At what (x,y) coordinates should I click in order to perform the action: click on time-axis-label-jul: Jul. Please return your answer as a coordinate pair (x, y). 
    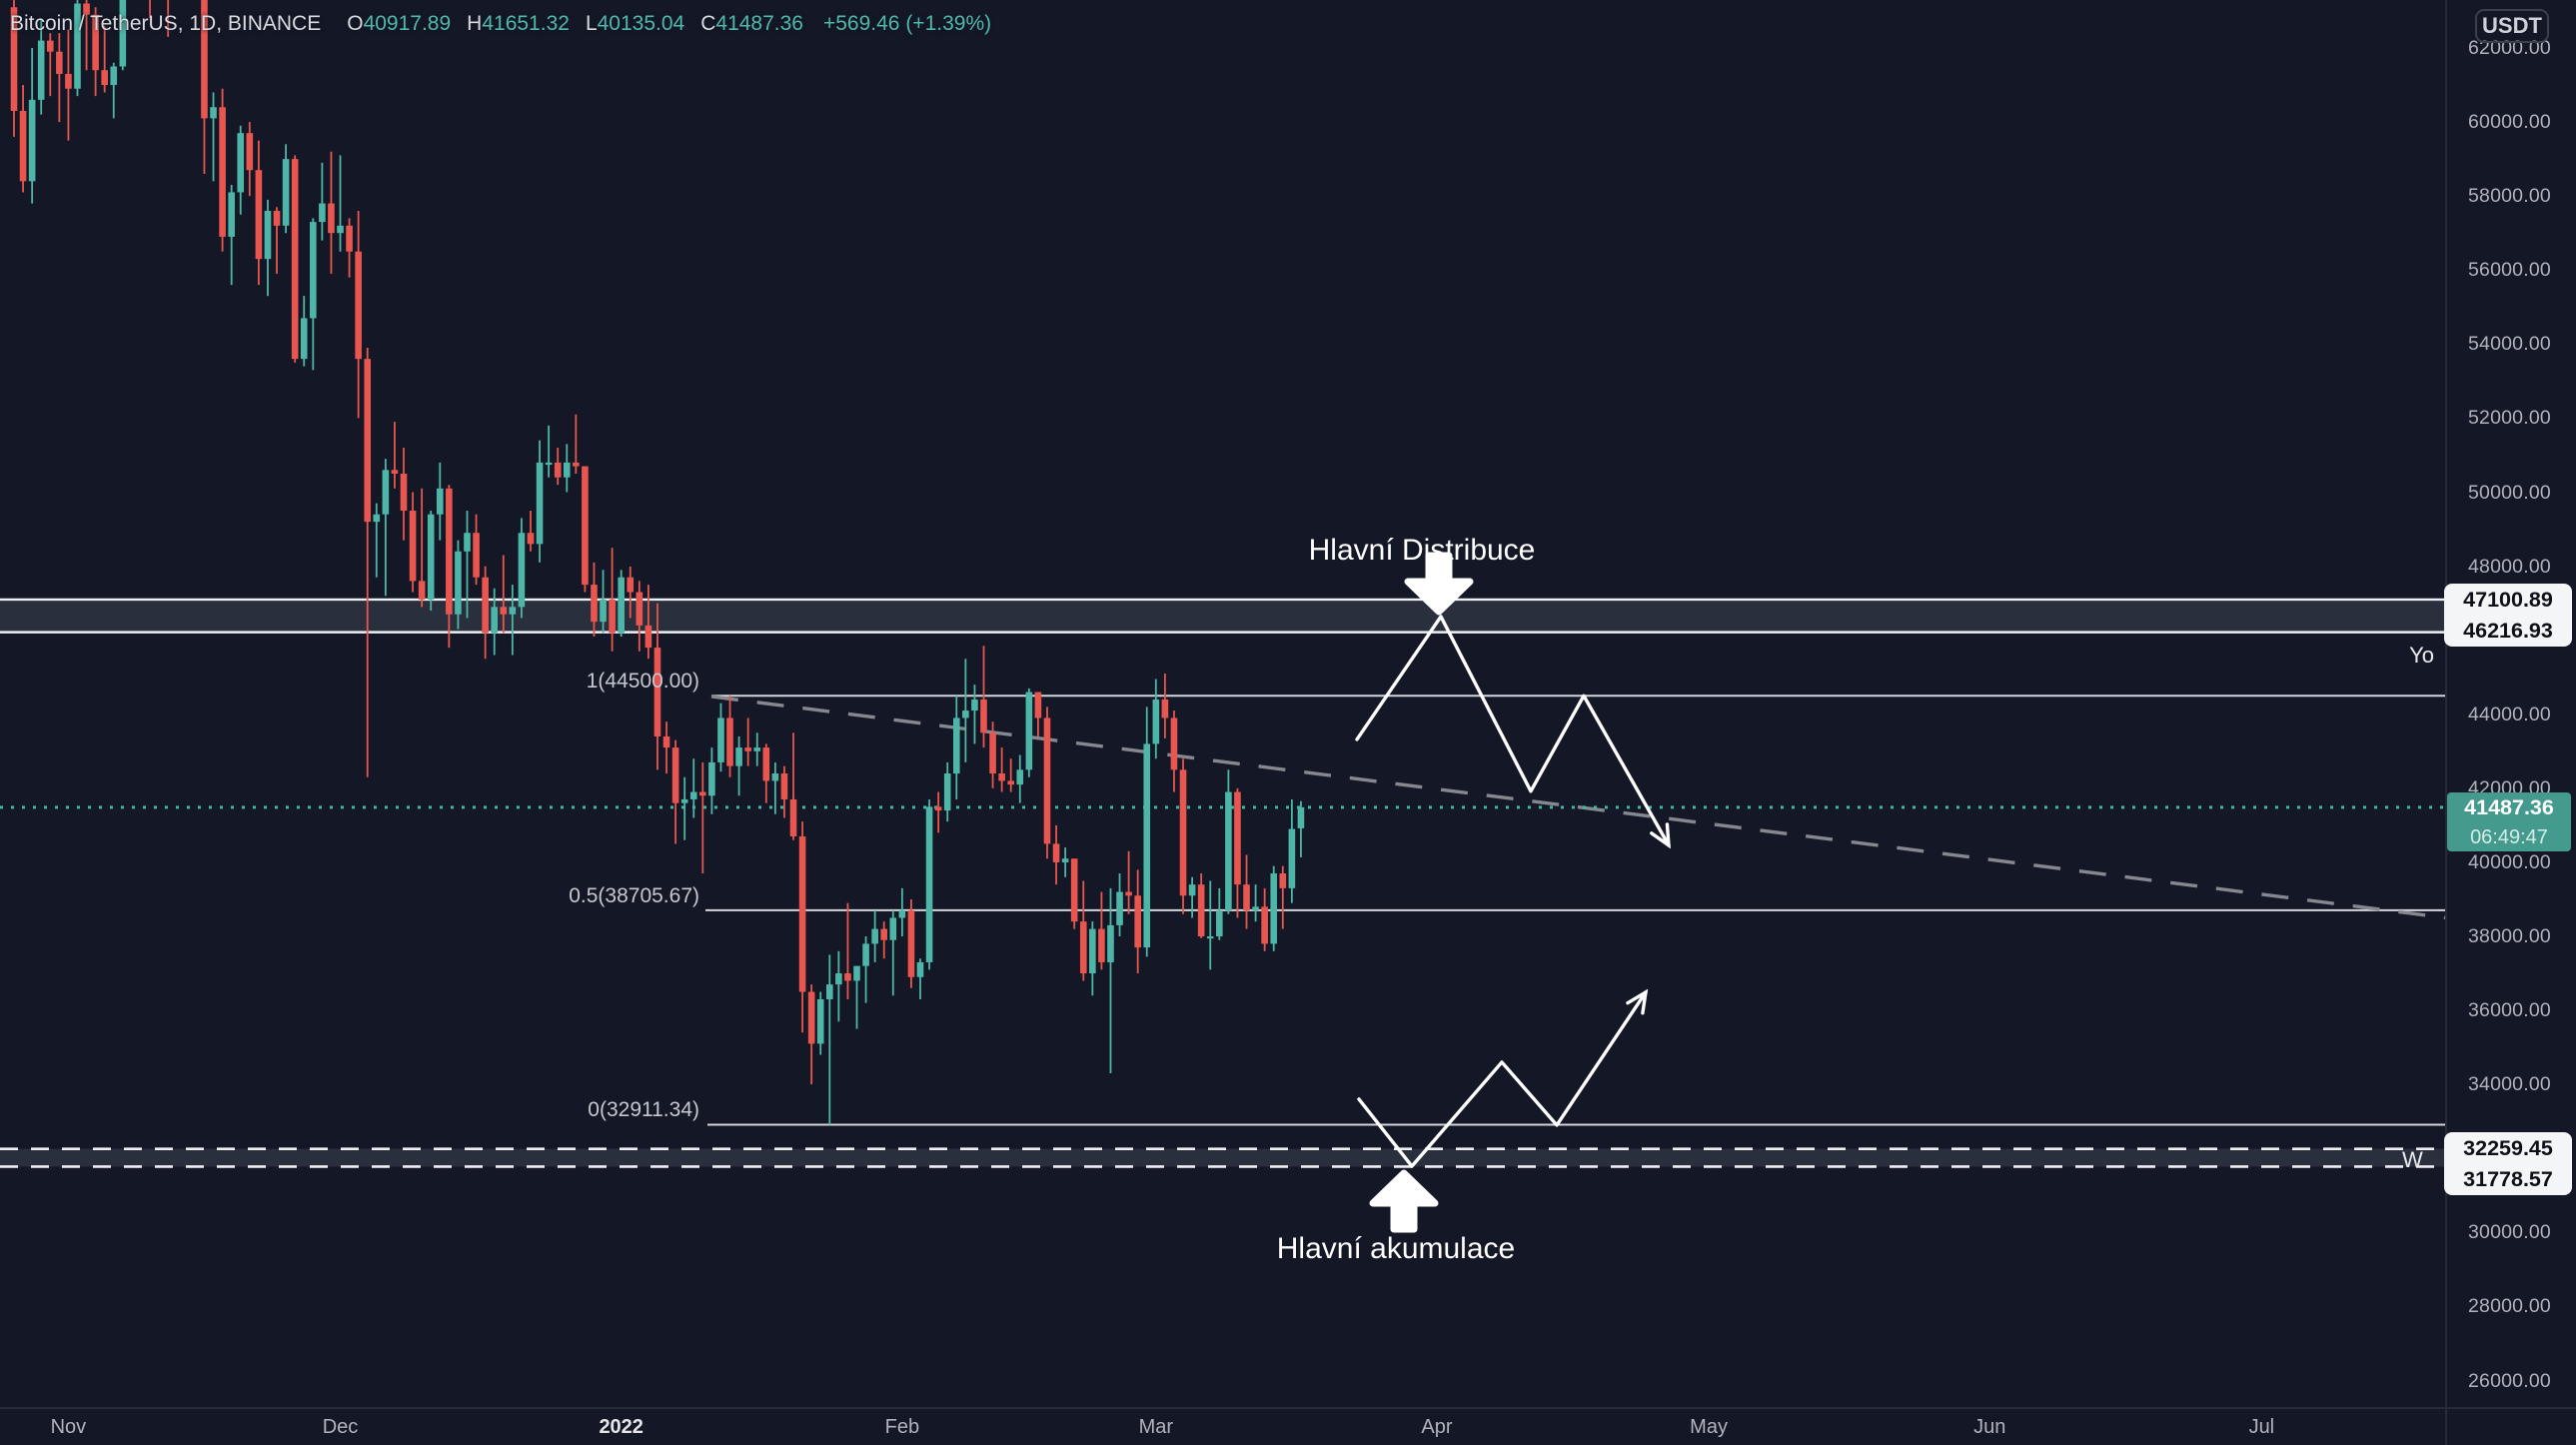
    Looking at the image, I should click on (2261, 1427).